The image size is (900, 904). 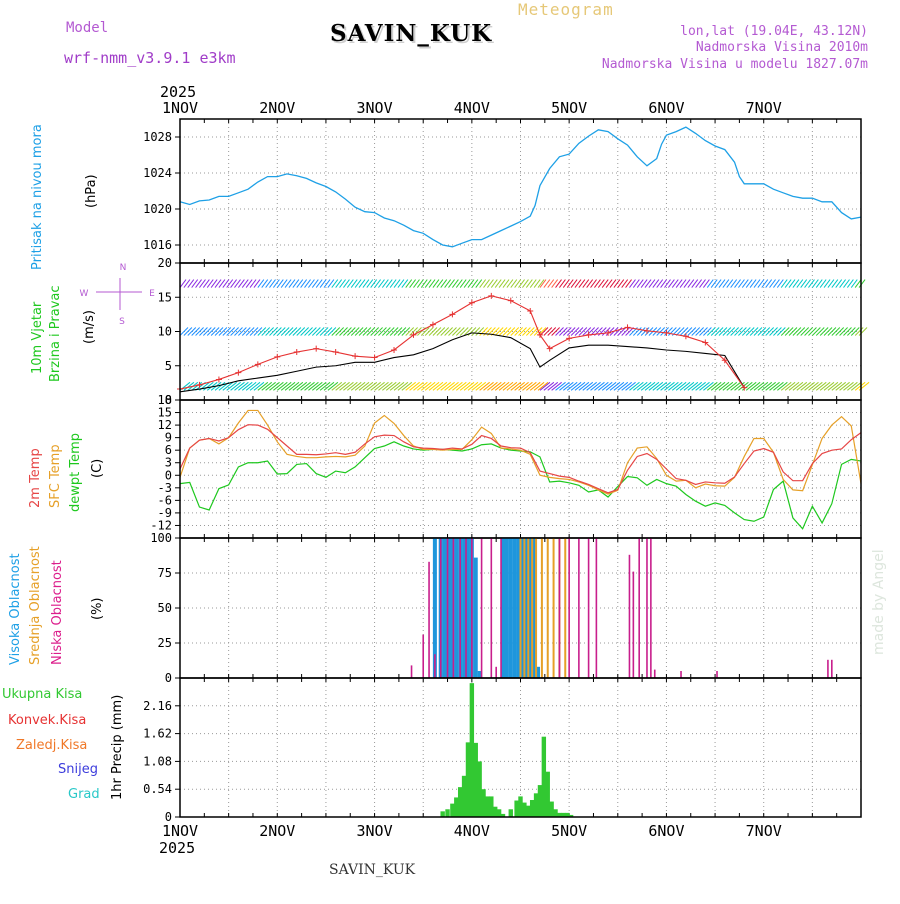 What do you see at coordinates (257, 364) in the screenshot?
I see `wind-gust-marker` at bounding box center [257, 364].